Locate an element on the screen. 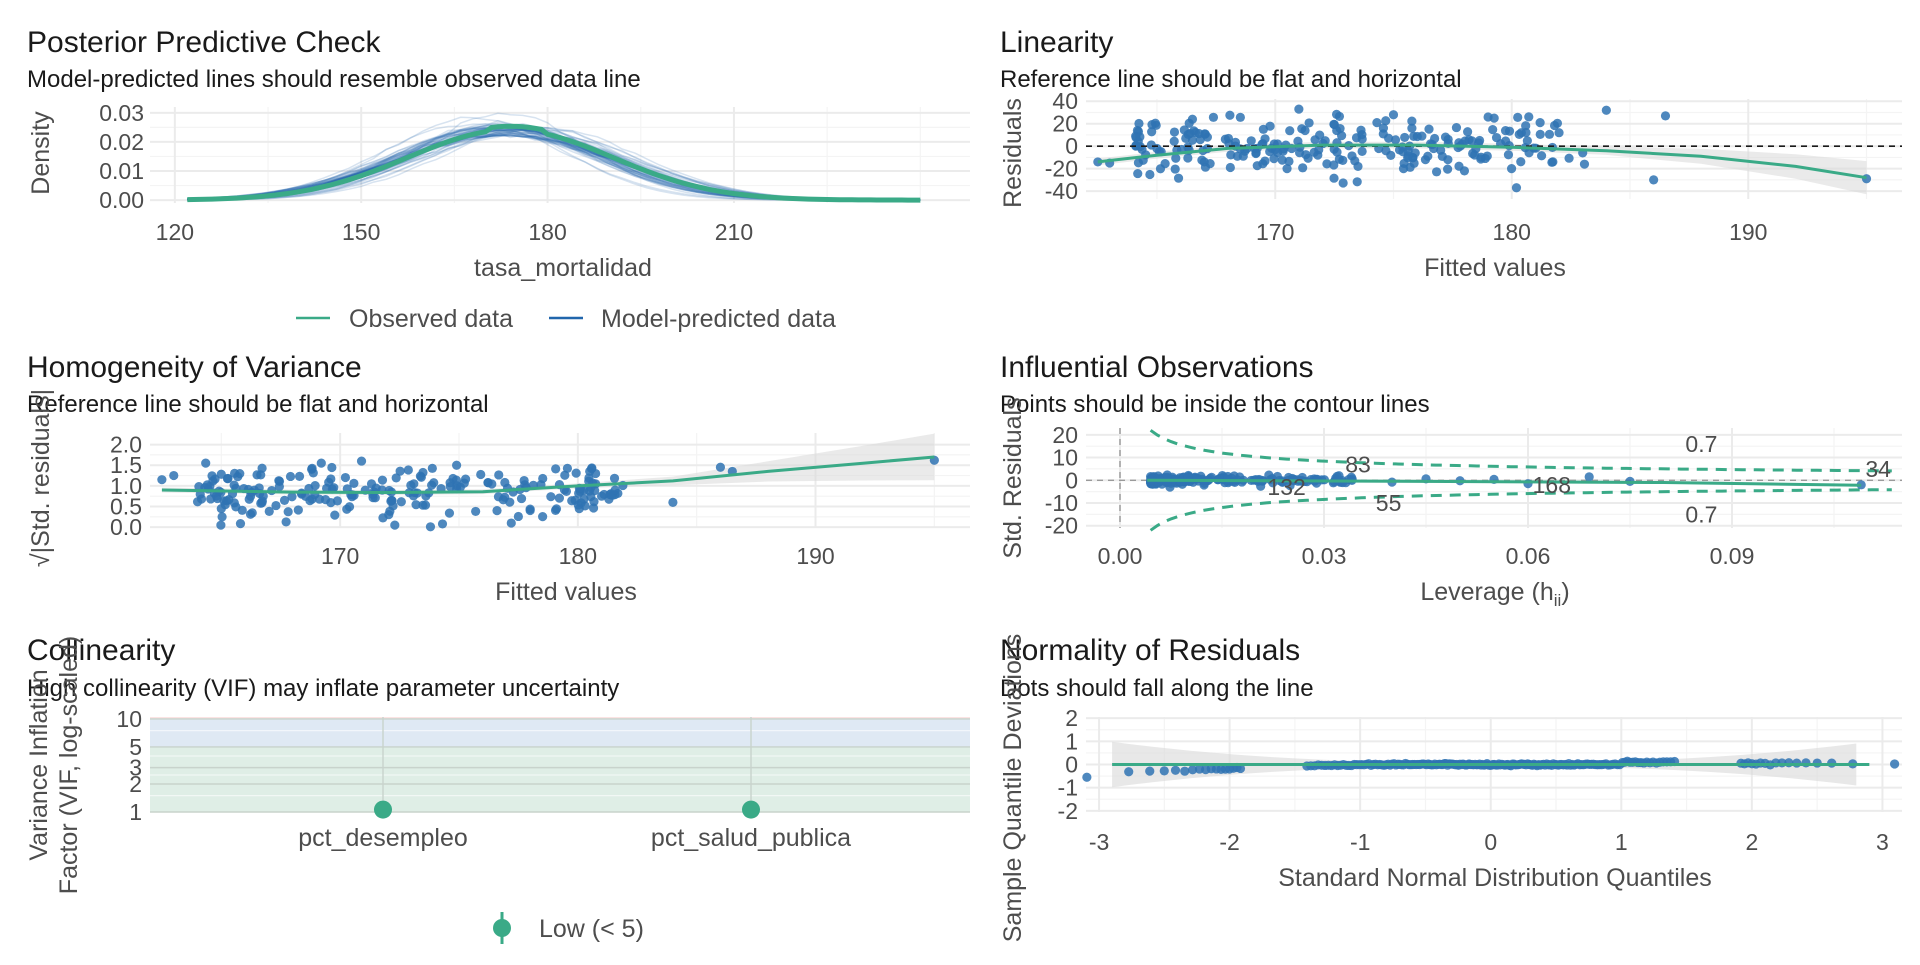 The width and height of the screenshot is (1920, 965). x-tick-label: 2 is located at coordinates (1751, 842).